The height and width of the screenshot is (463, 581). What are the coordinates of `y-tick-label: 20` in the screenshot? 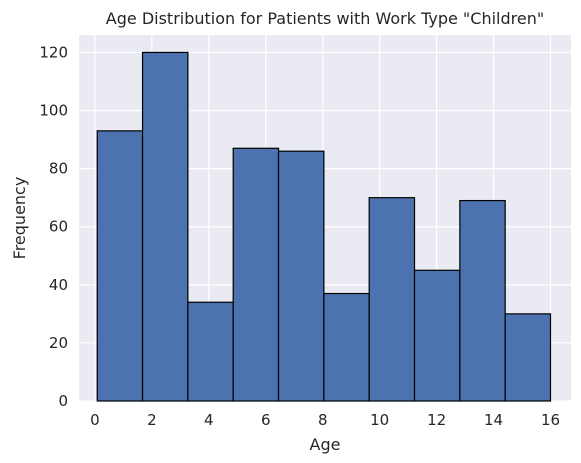 It's located at (58, 343).